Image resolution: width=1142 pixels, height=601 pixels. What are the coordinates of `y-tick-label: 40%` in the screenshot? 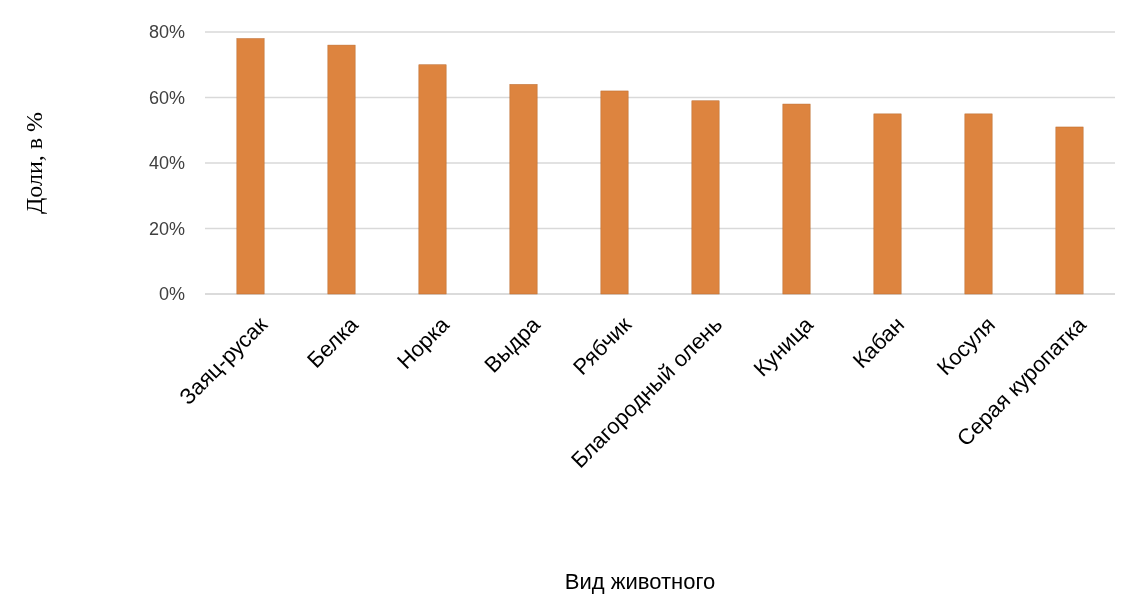 It's located at (166, 163).